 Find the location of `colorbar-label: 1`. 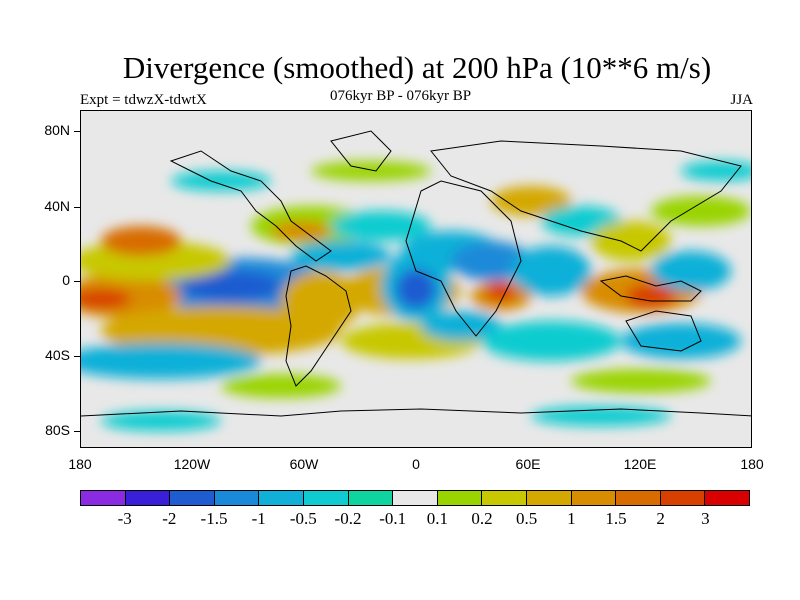

colorbar-label: 1 is located at coordinates (571, 518).